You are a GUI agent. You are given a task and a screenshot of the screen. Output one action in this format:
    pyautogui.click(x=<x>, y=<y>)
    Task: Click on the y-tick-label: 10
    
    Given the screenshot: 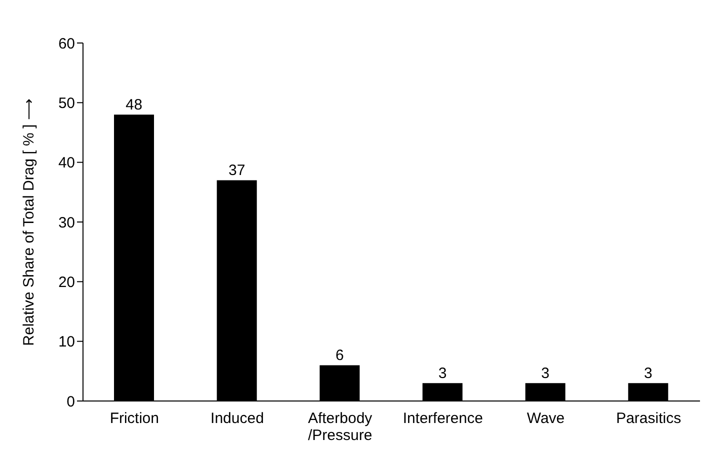 What is the action you would take?
    pyautogui.click(x=66, y=342)
    